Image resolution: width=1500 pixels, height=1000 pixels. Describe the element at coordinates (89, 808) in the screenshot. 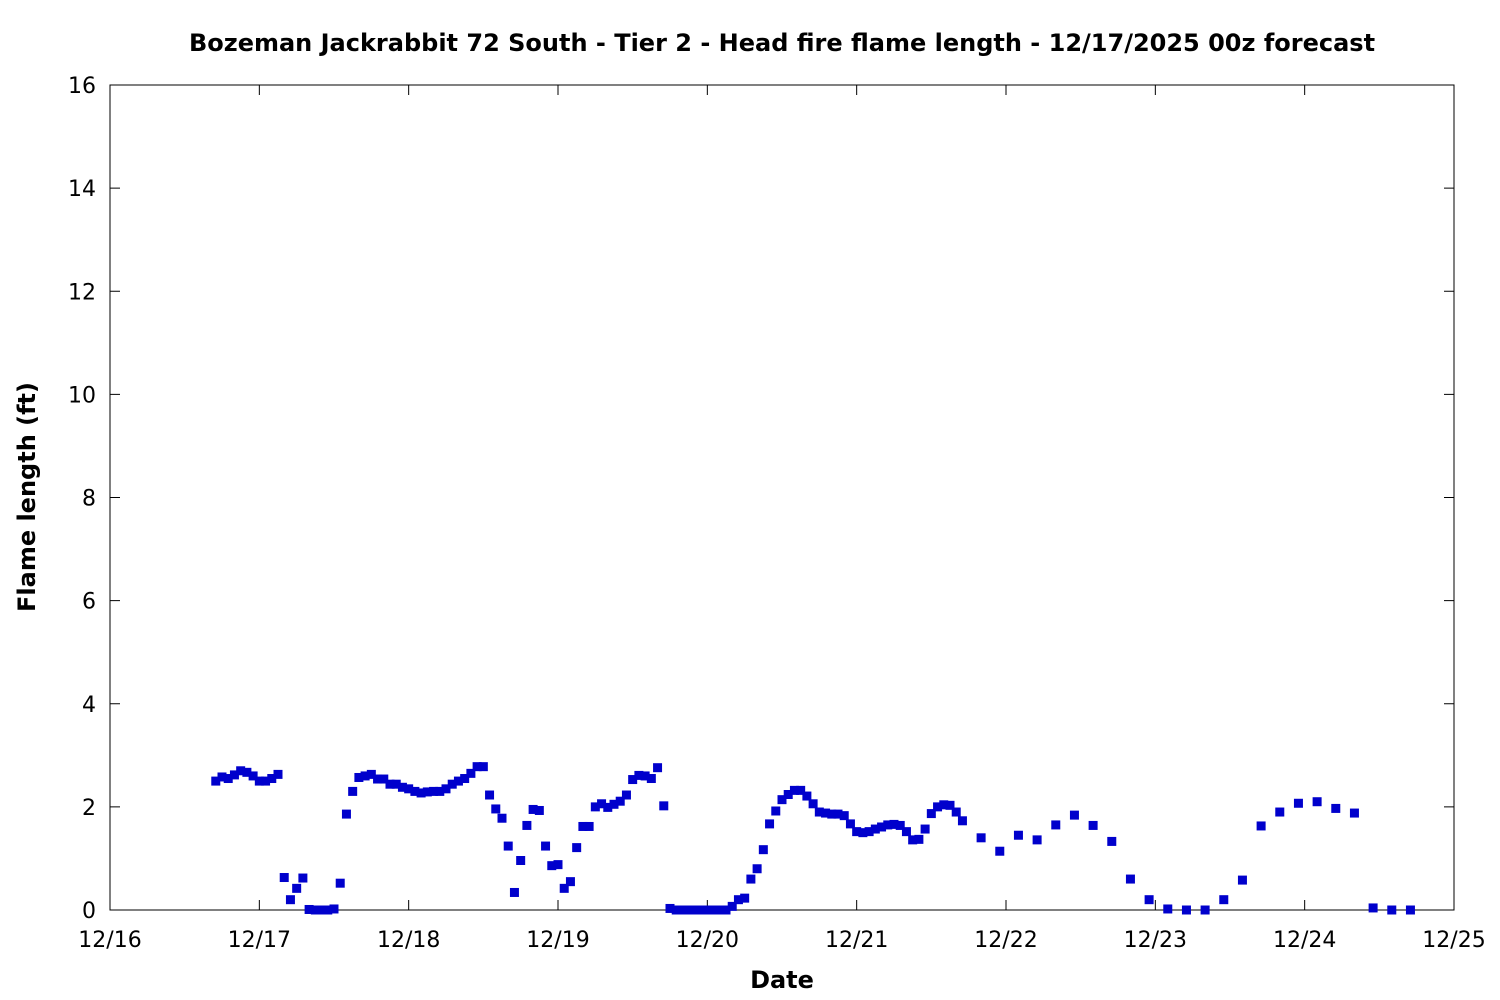

I see `y-tick-label: 2` at that location.